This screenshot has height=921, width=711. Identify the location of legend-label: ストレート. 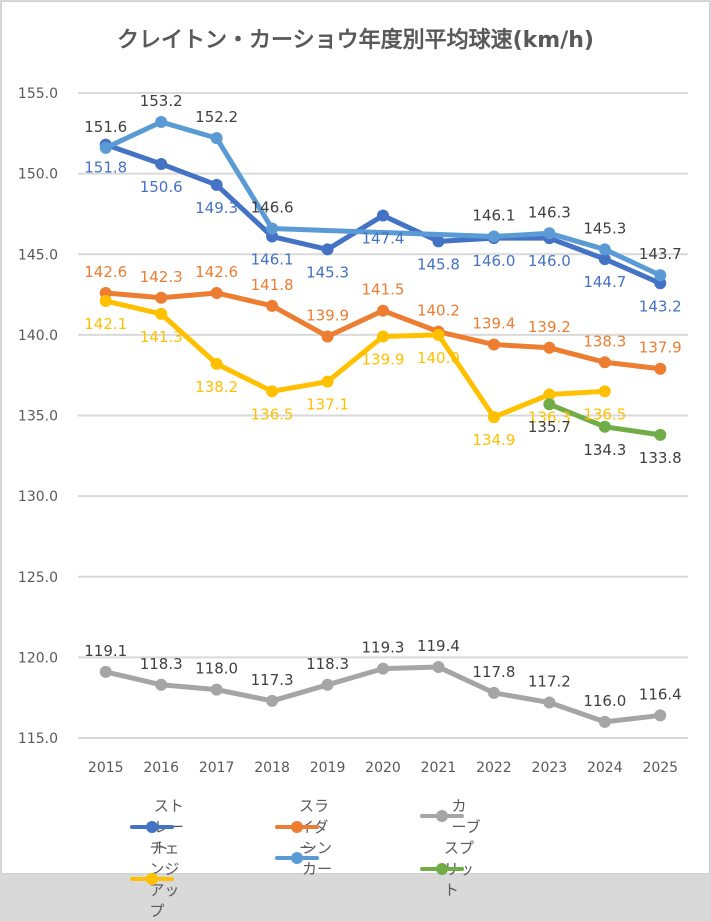
(168, 827).